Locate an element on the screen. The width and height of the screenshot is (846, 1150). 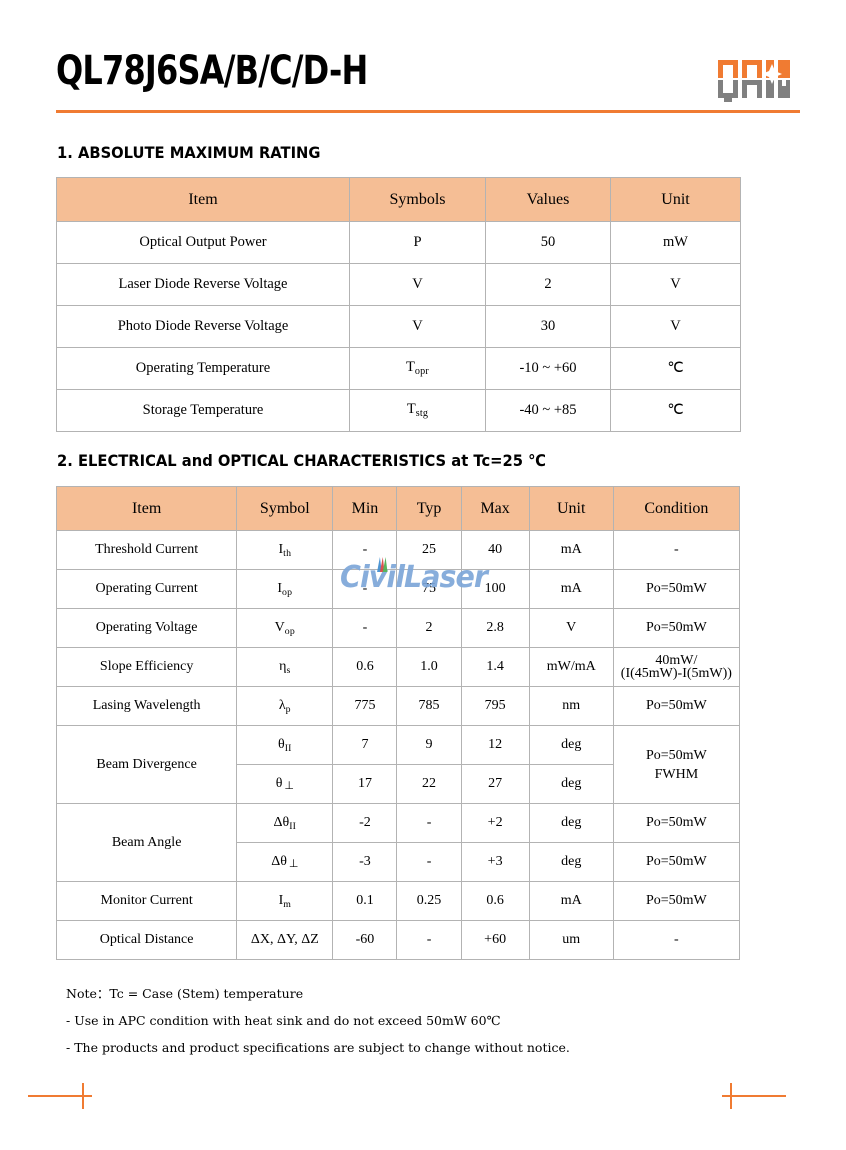
cell-typ: 1.0 is located at coordinates (429, 667).